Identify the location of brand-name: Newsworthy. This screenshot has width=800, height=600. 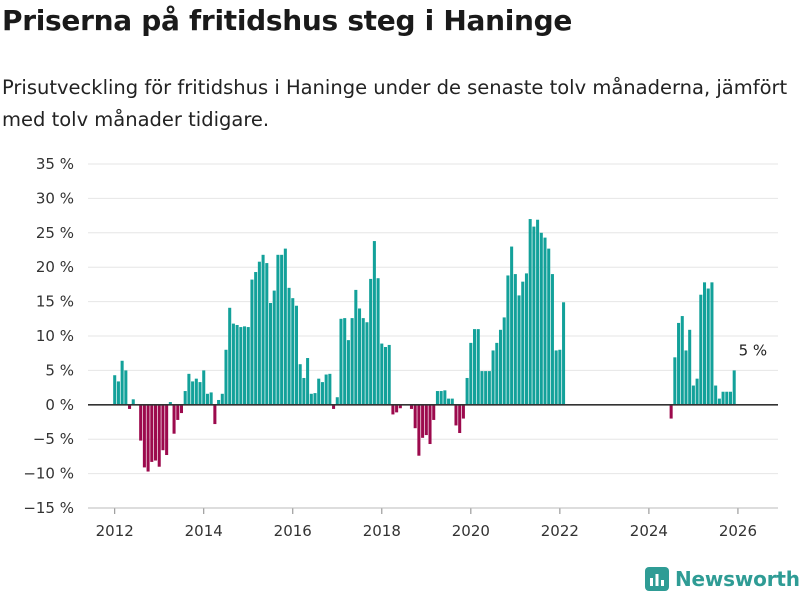
(737, 579).